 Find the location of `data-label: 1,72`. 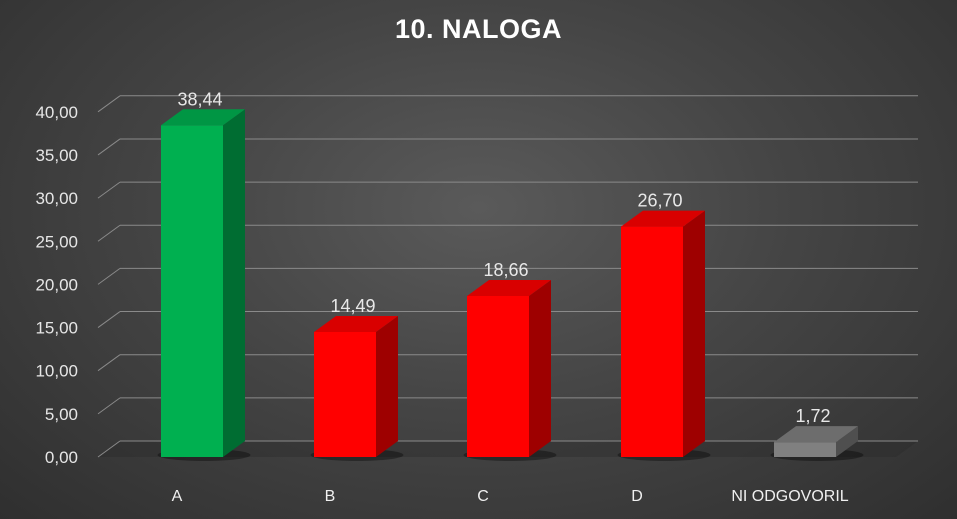

data-label: 1,72 is located at coordinates (812, 416).